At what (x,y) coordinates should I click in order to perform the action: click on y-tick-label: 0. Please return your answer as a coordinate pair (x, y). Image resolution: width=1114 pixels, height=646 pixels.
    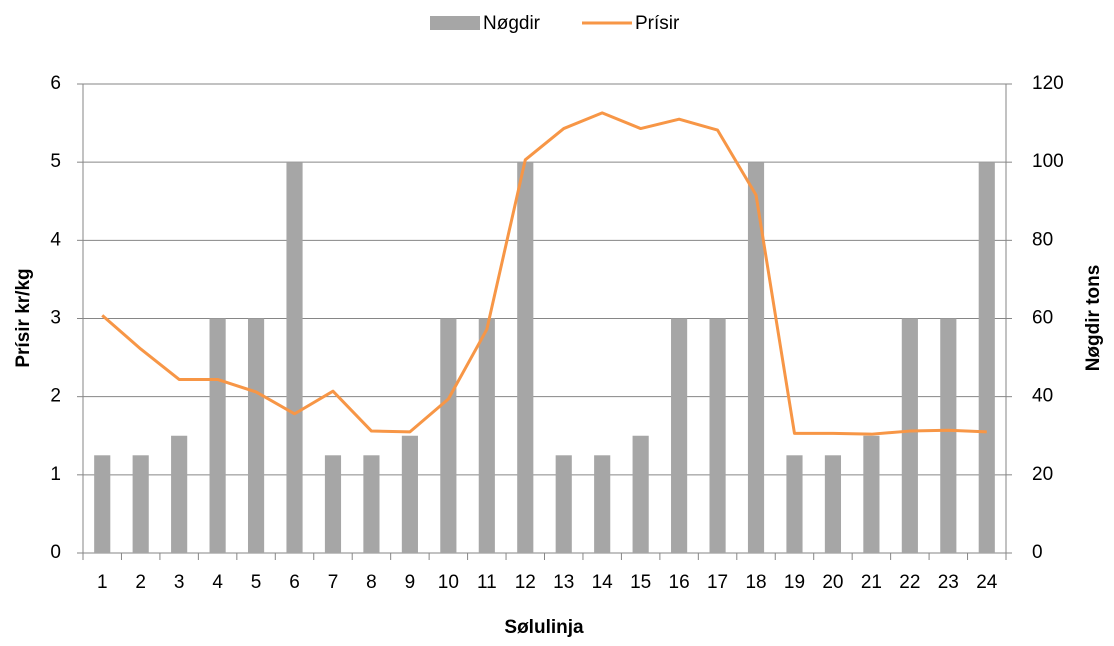
    Looking at the image, I should click on (55, 552).